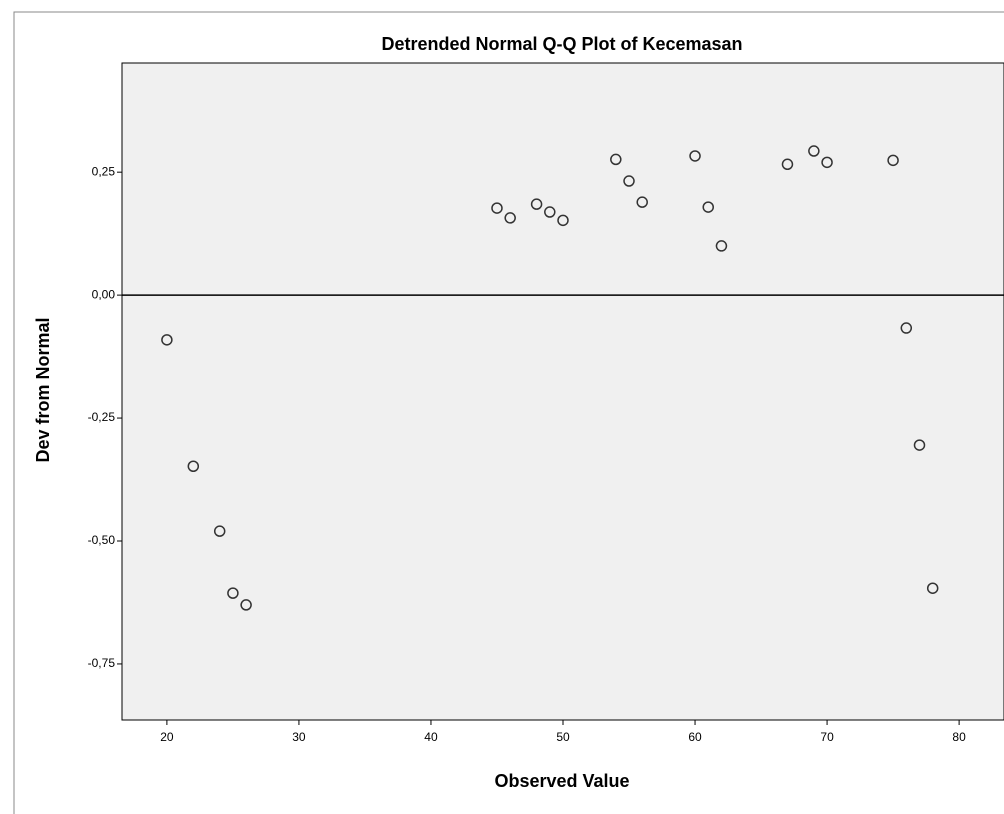 The width and height of the screenshot is (1004, 814). Describe the element at coordinates (561, 781) in the screenshot. I see `x-axis-label: Observed Value` at that location.